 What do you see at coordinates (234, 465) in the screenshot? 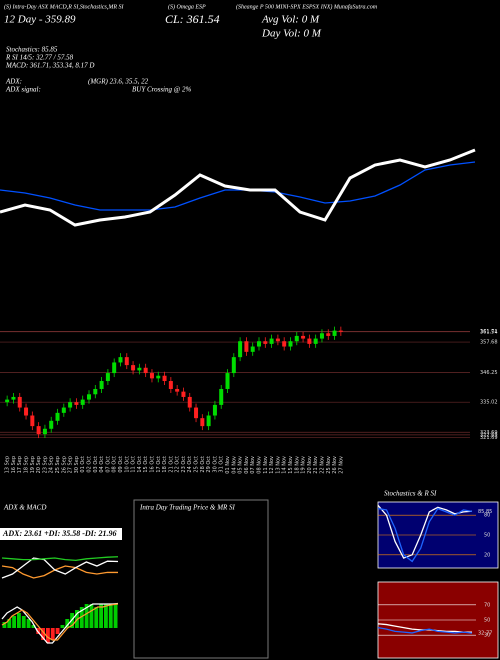
I see `x-tick-label: 04 Nov` at bounding box center [234, 465].